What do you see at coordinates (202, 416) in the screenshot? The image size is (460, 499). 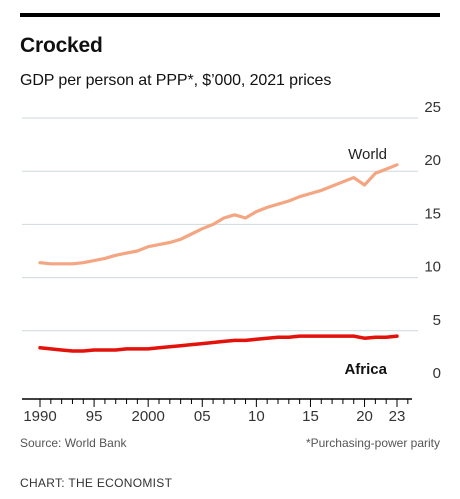 I see `x-tick-label: 05` at bounding box center [202, 416].